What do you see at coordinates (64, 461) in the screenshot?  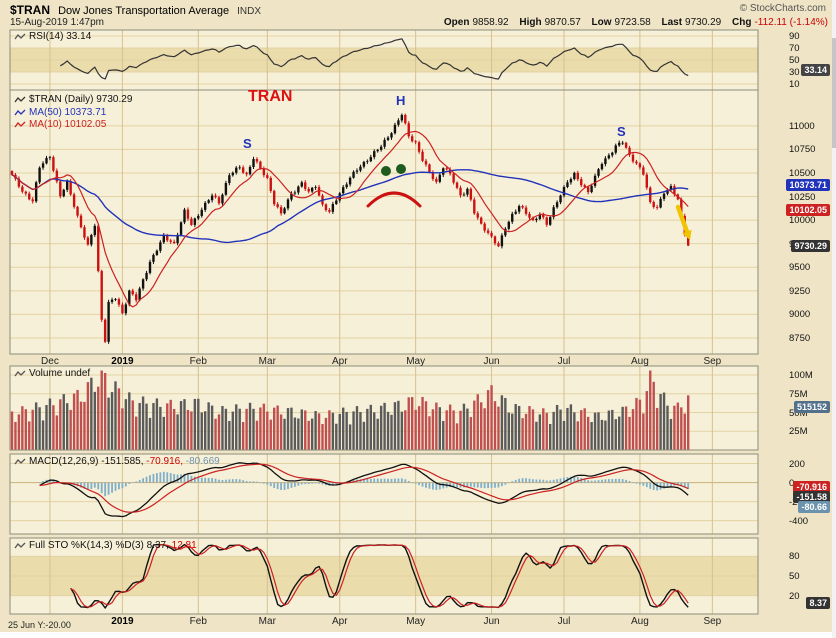 I see `macd-name: MACD(12,26,9)` at bounding box center [64, 461].